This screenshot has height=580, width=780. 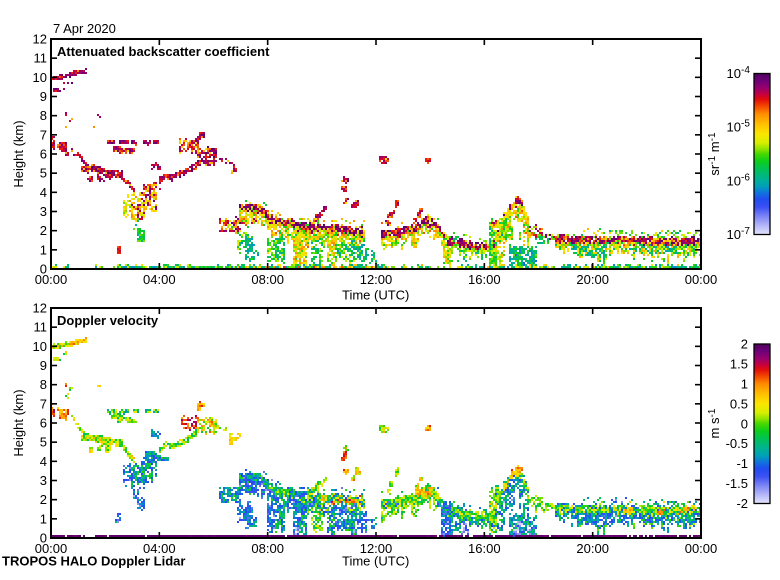 I want to click on svg-text: -6, so click(x=745, y=177).